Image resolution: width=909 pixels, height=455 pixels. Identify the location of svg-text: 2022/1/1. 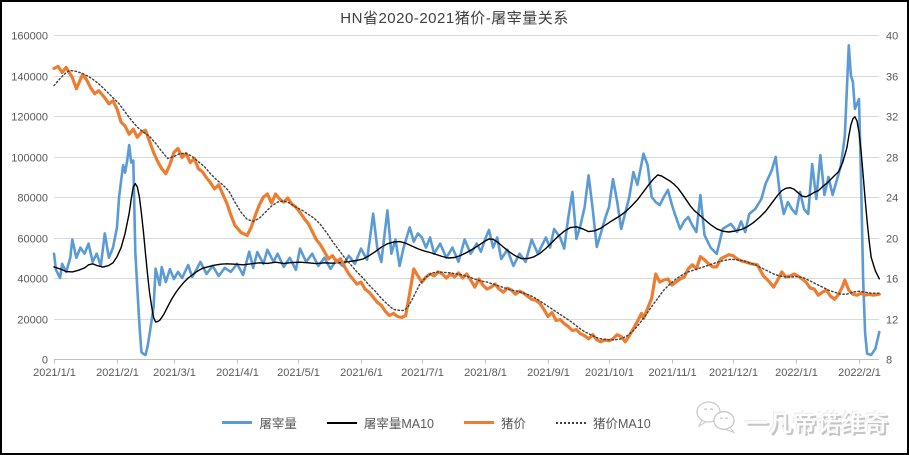
(796, 373).